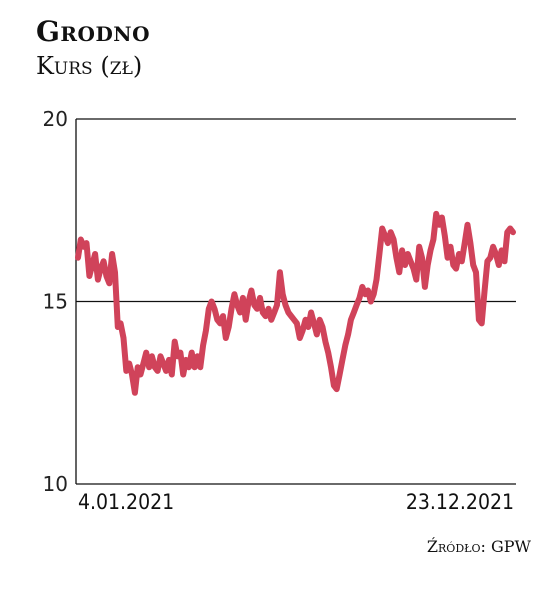 This screenshot has height=593, width=557. I want to click on y-tick-label: 10, so click(55, 484).